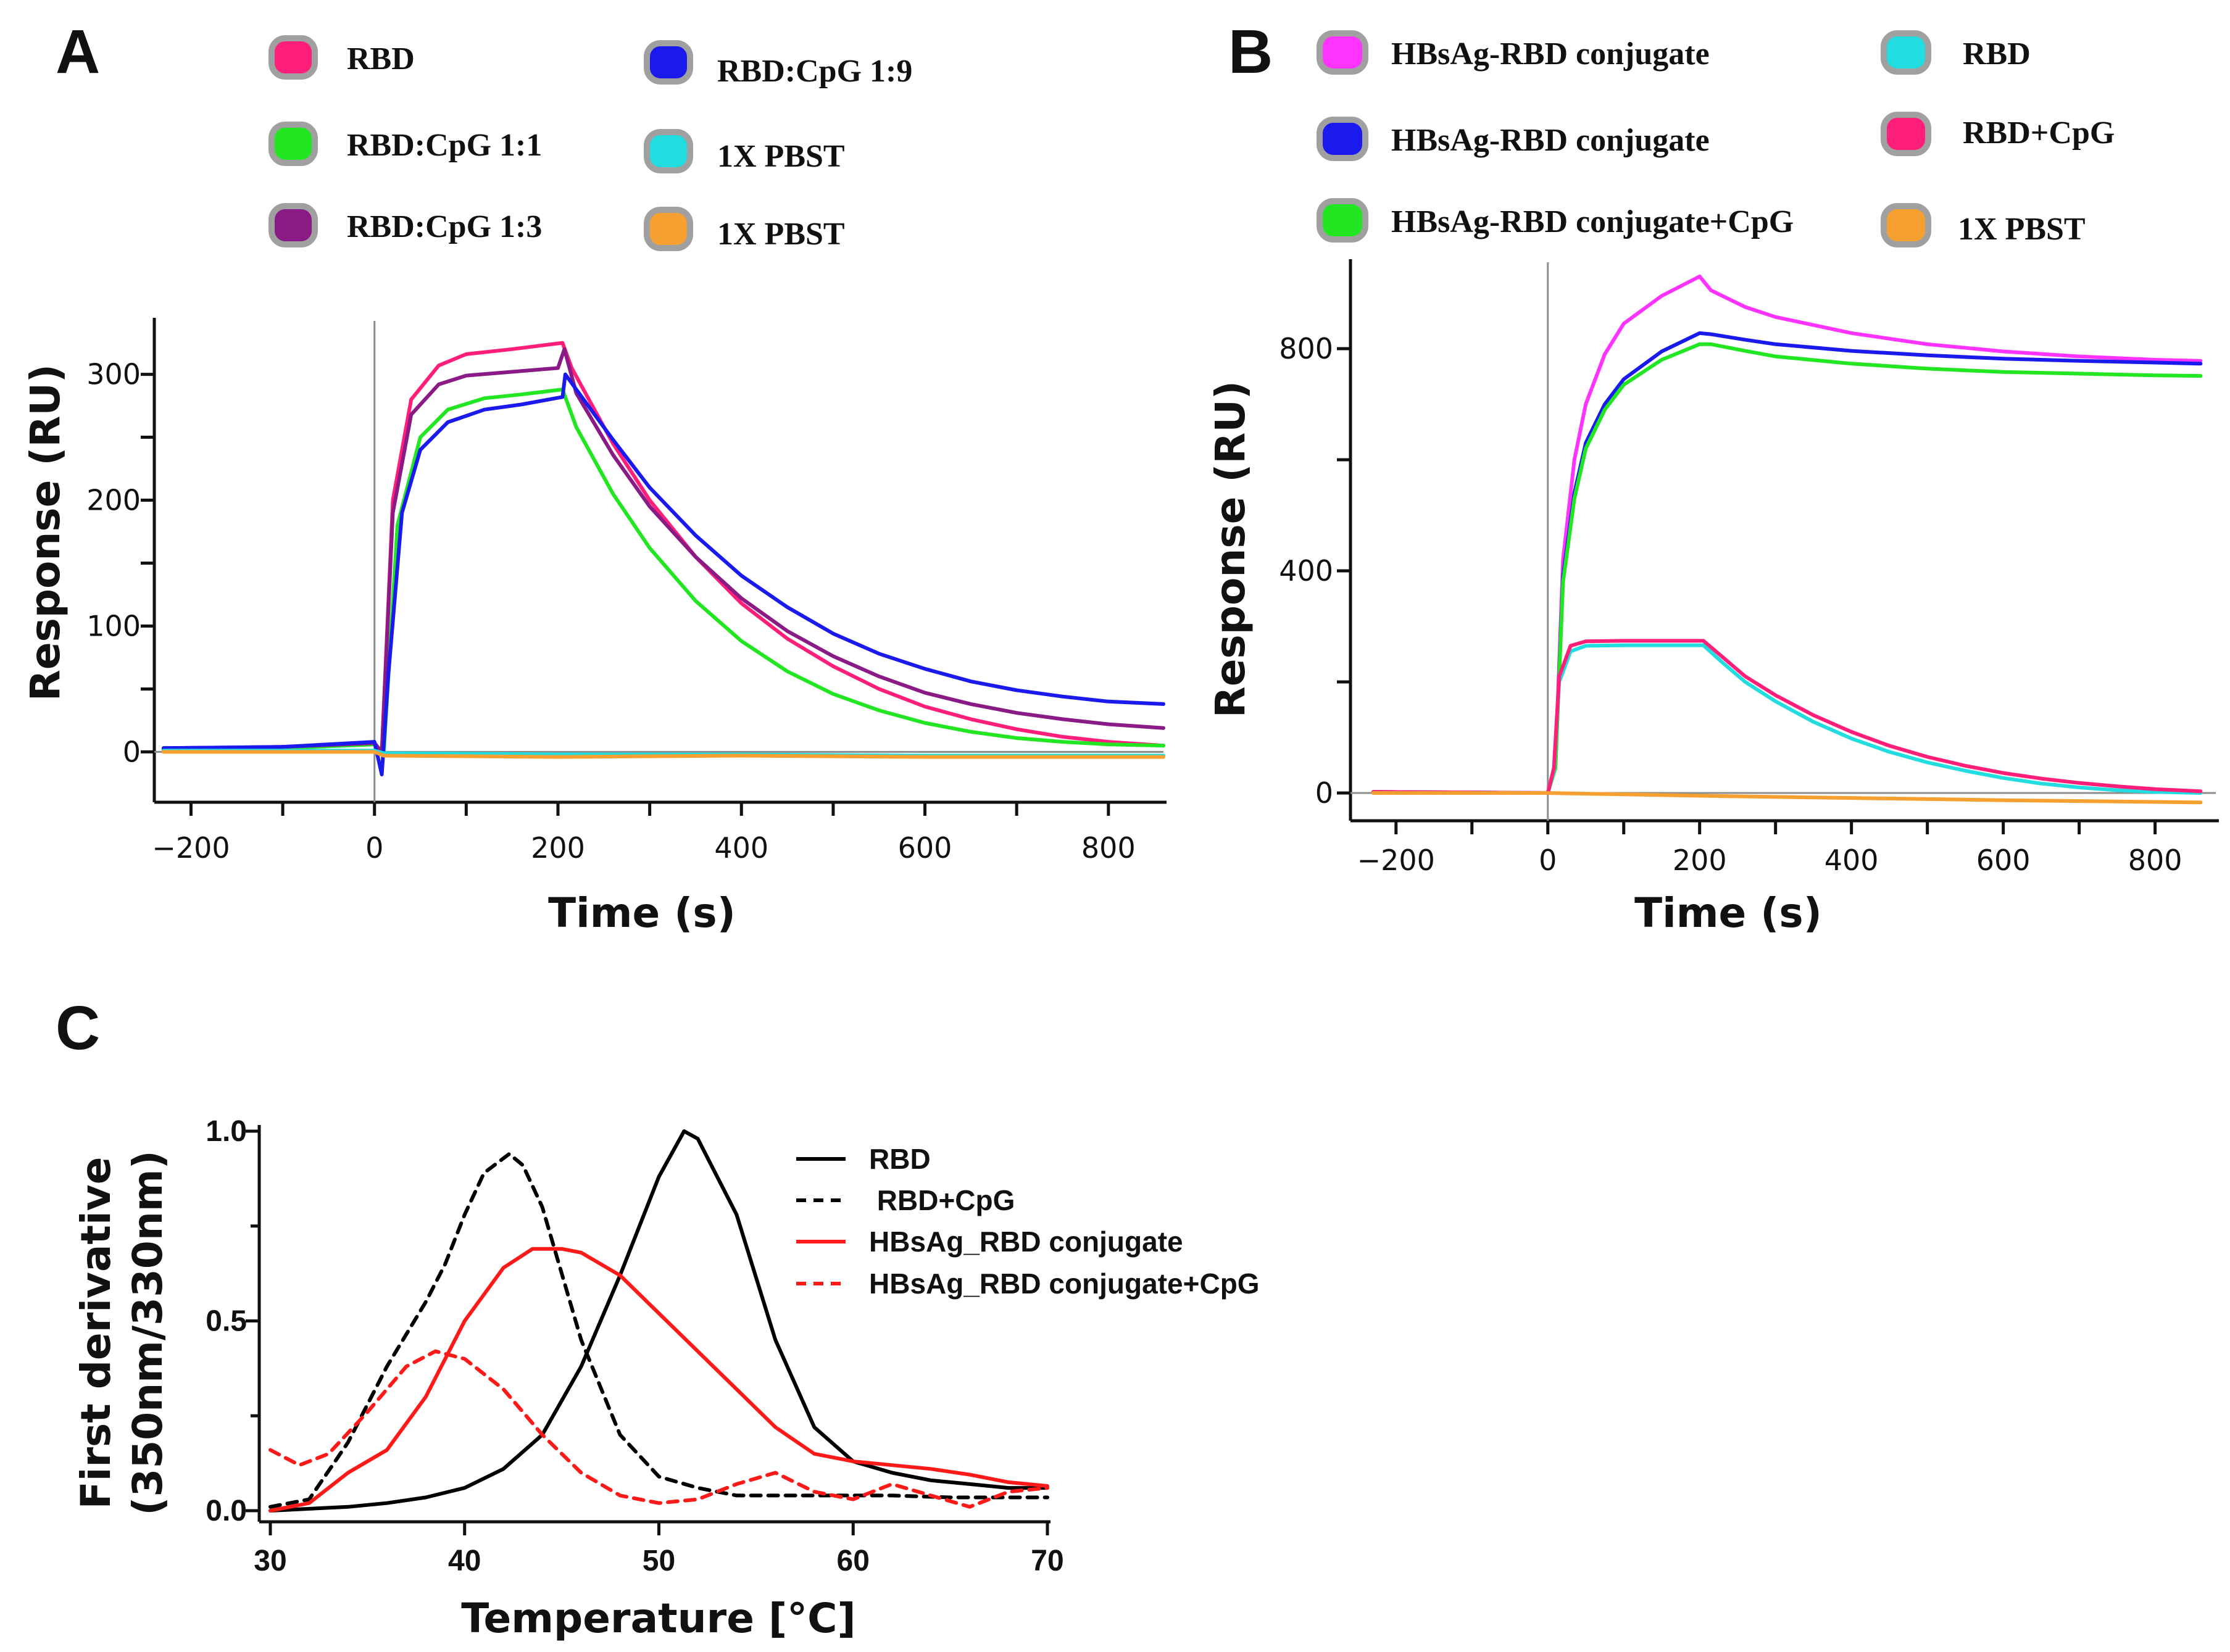  I want to click on panel-a-legend-item-0: RBD, so click(341, 57).